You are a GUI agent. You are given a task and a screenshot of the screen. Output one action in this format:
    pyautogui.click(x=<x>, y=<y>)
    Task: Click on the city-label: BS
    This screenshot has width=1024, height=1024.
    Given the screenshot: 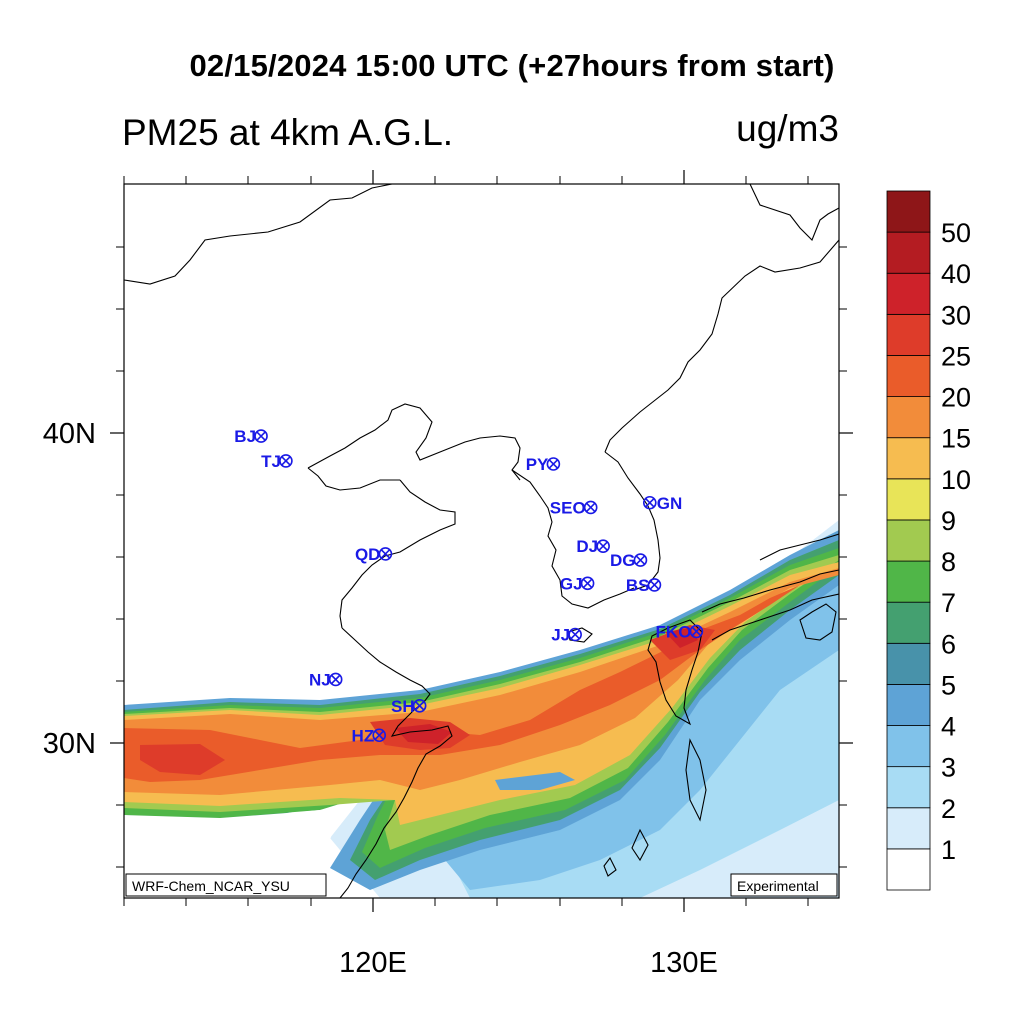 What is the action you would take?
    pyautogui.click(x=638, y=585)
    